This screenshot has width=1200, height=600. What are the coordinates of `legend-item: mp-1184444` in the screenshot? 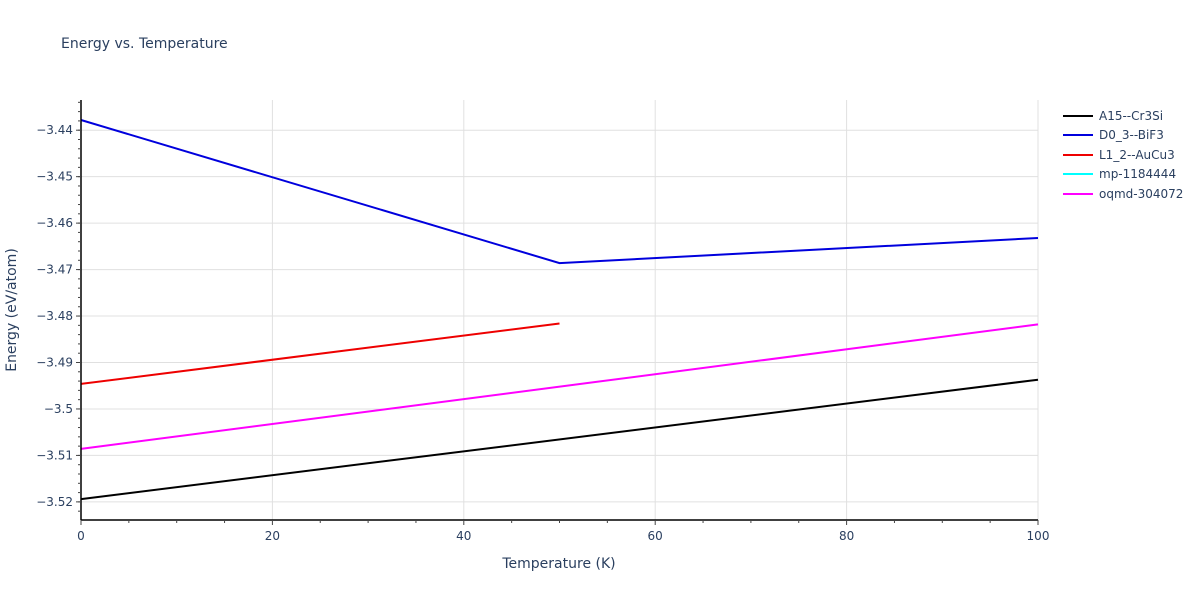 It's located at (1122, 175).